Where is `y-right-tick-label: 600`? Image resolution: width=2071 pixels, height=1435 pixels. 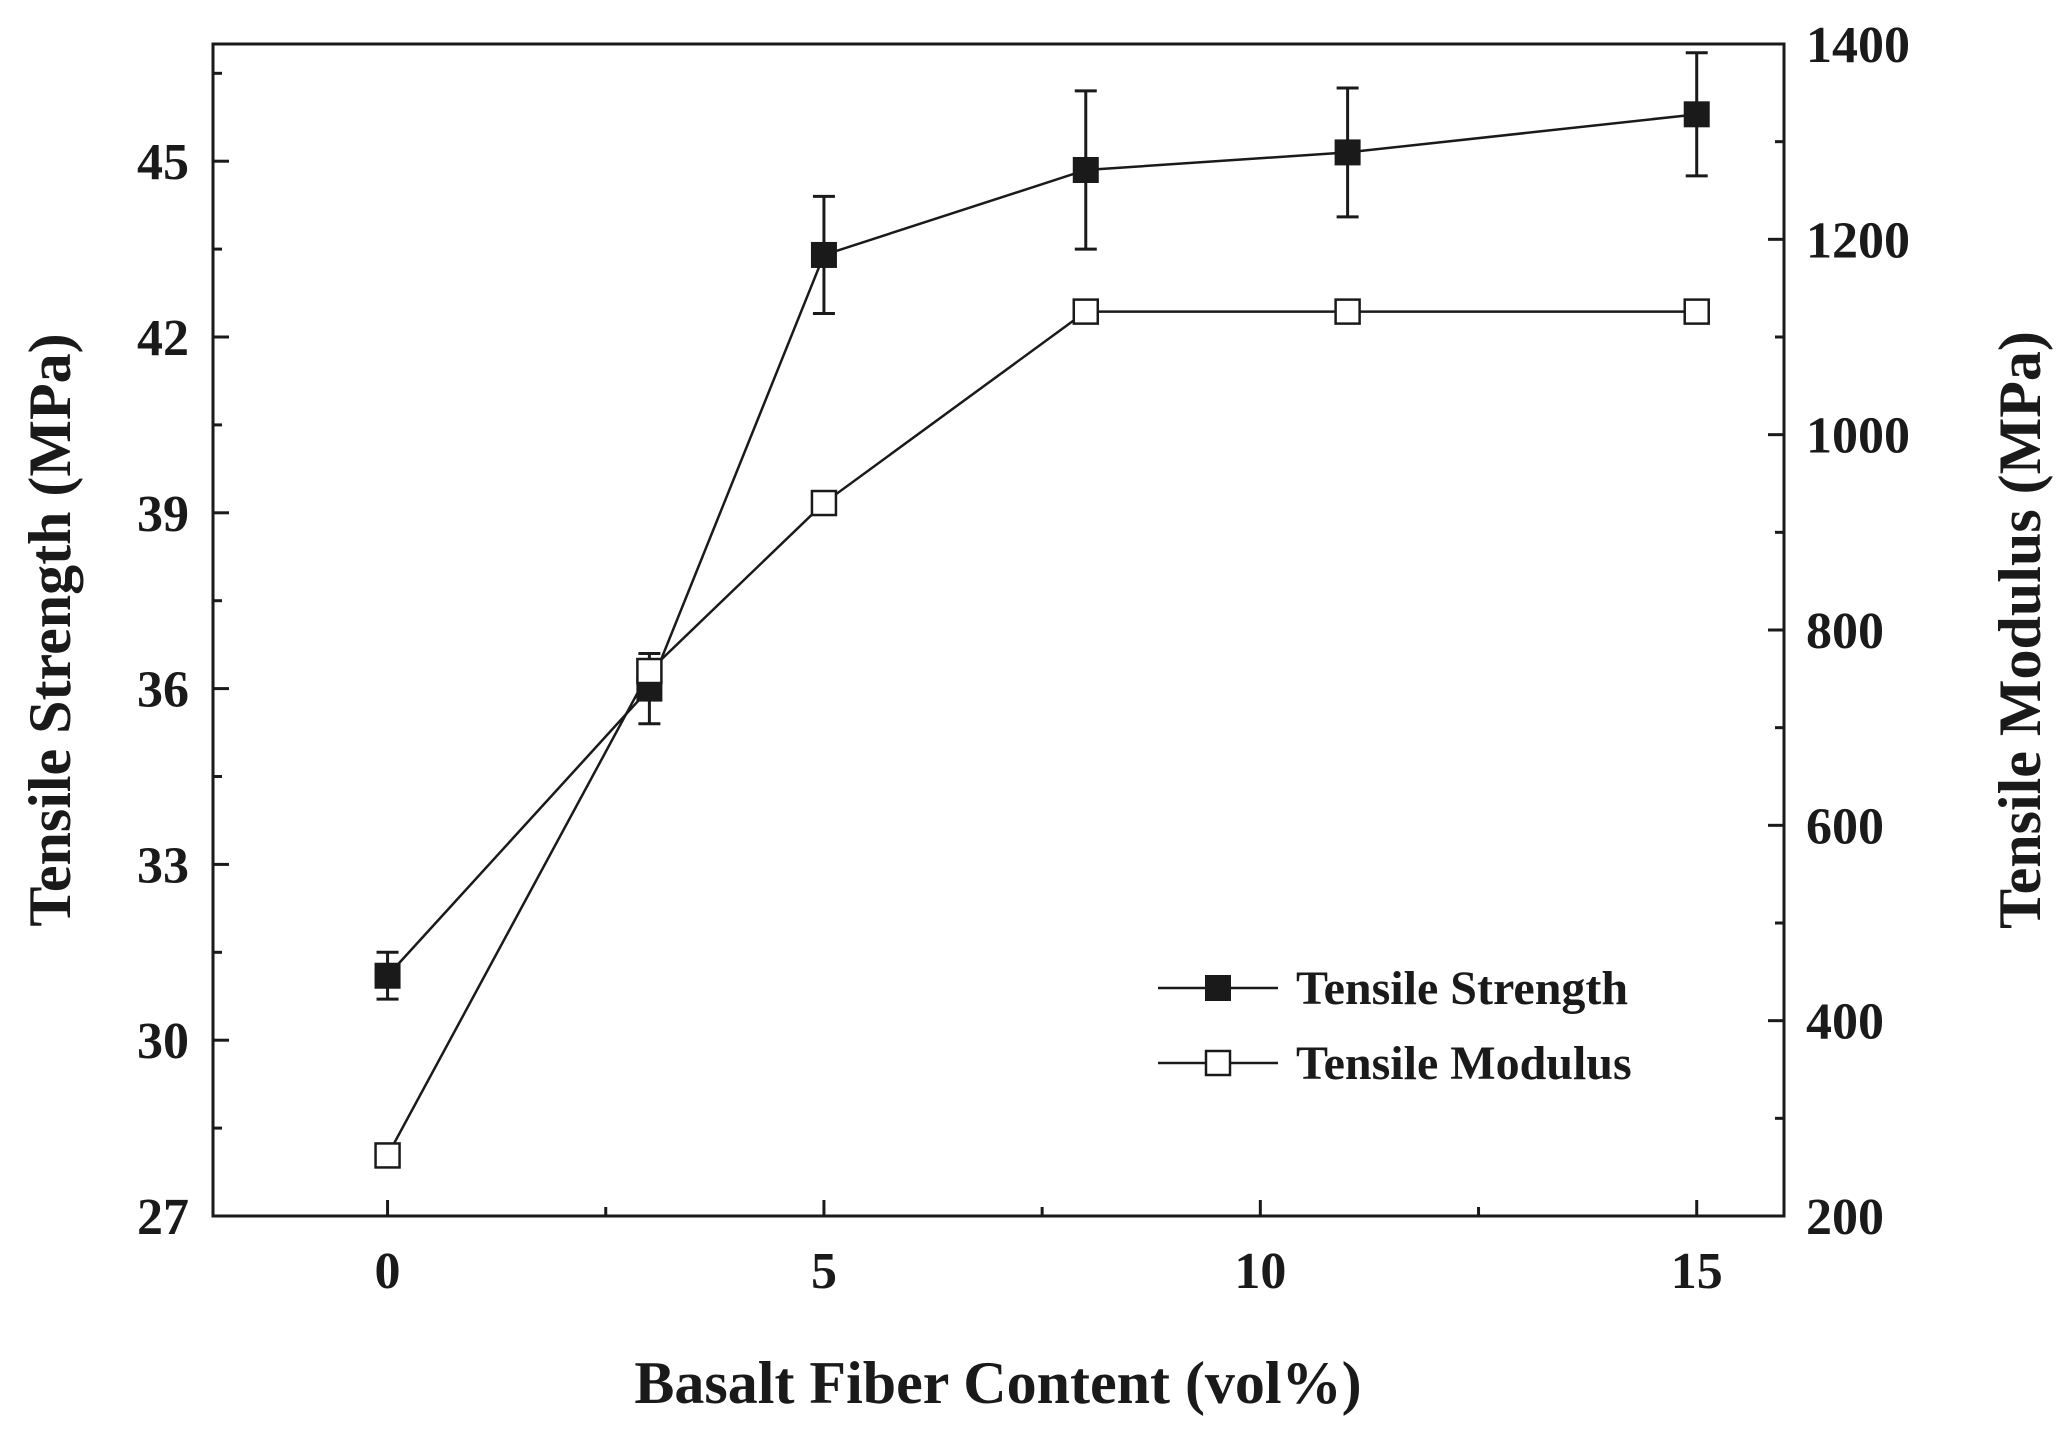
y-right-tick-label: 600 is located at coordinates (1845, 826).